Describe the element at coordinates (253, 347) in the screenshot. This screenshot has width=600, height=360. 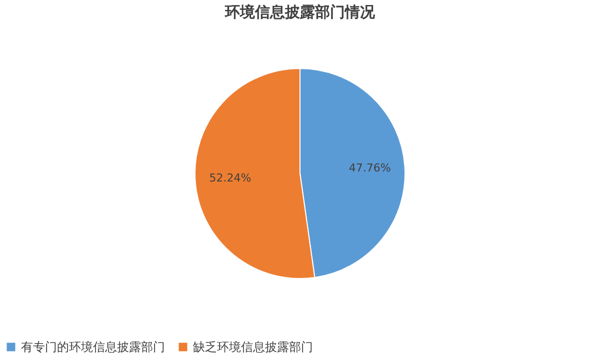
I see `legend-label: 缺乏环境信息披露部门` at that location.